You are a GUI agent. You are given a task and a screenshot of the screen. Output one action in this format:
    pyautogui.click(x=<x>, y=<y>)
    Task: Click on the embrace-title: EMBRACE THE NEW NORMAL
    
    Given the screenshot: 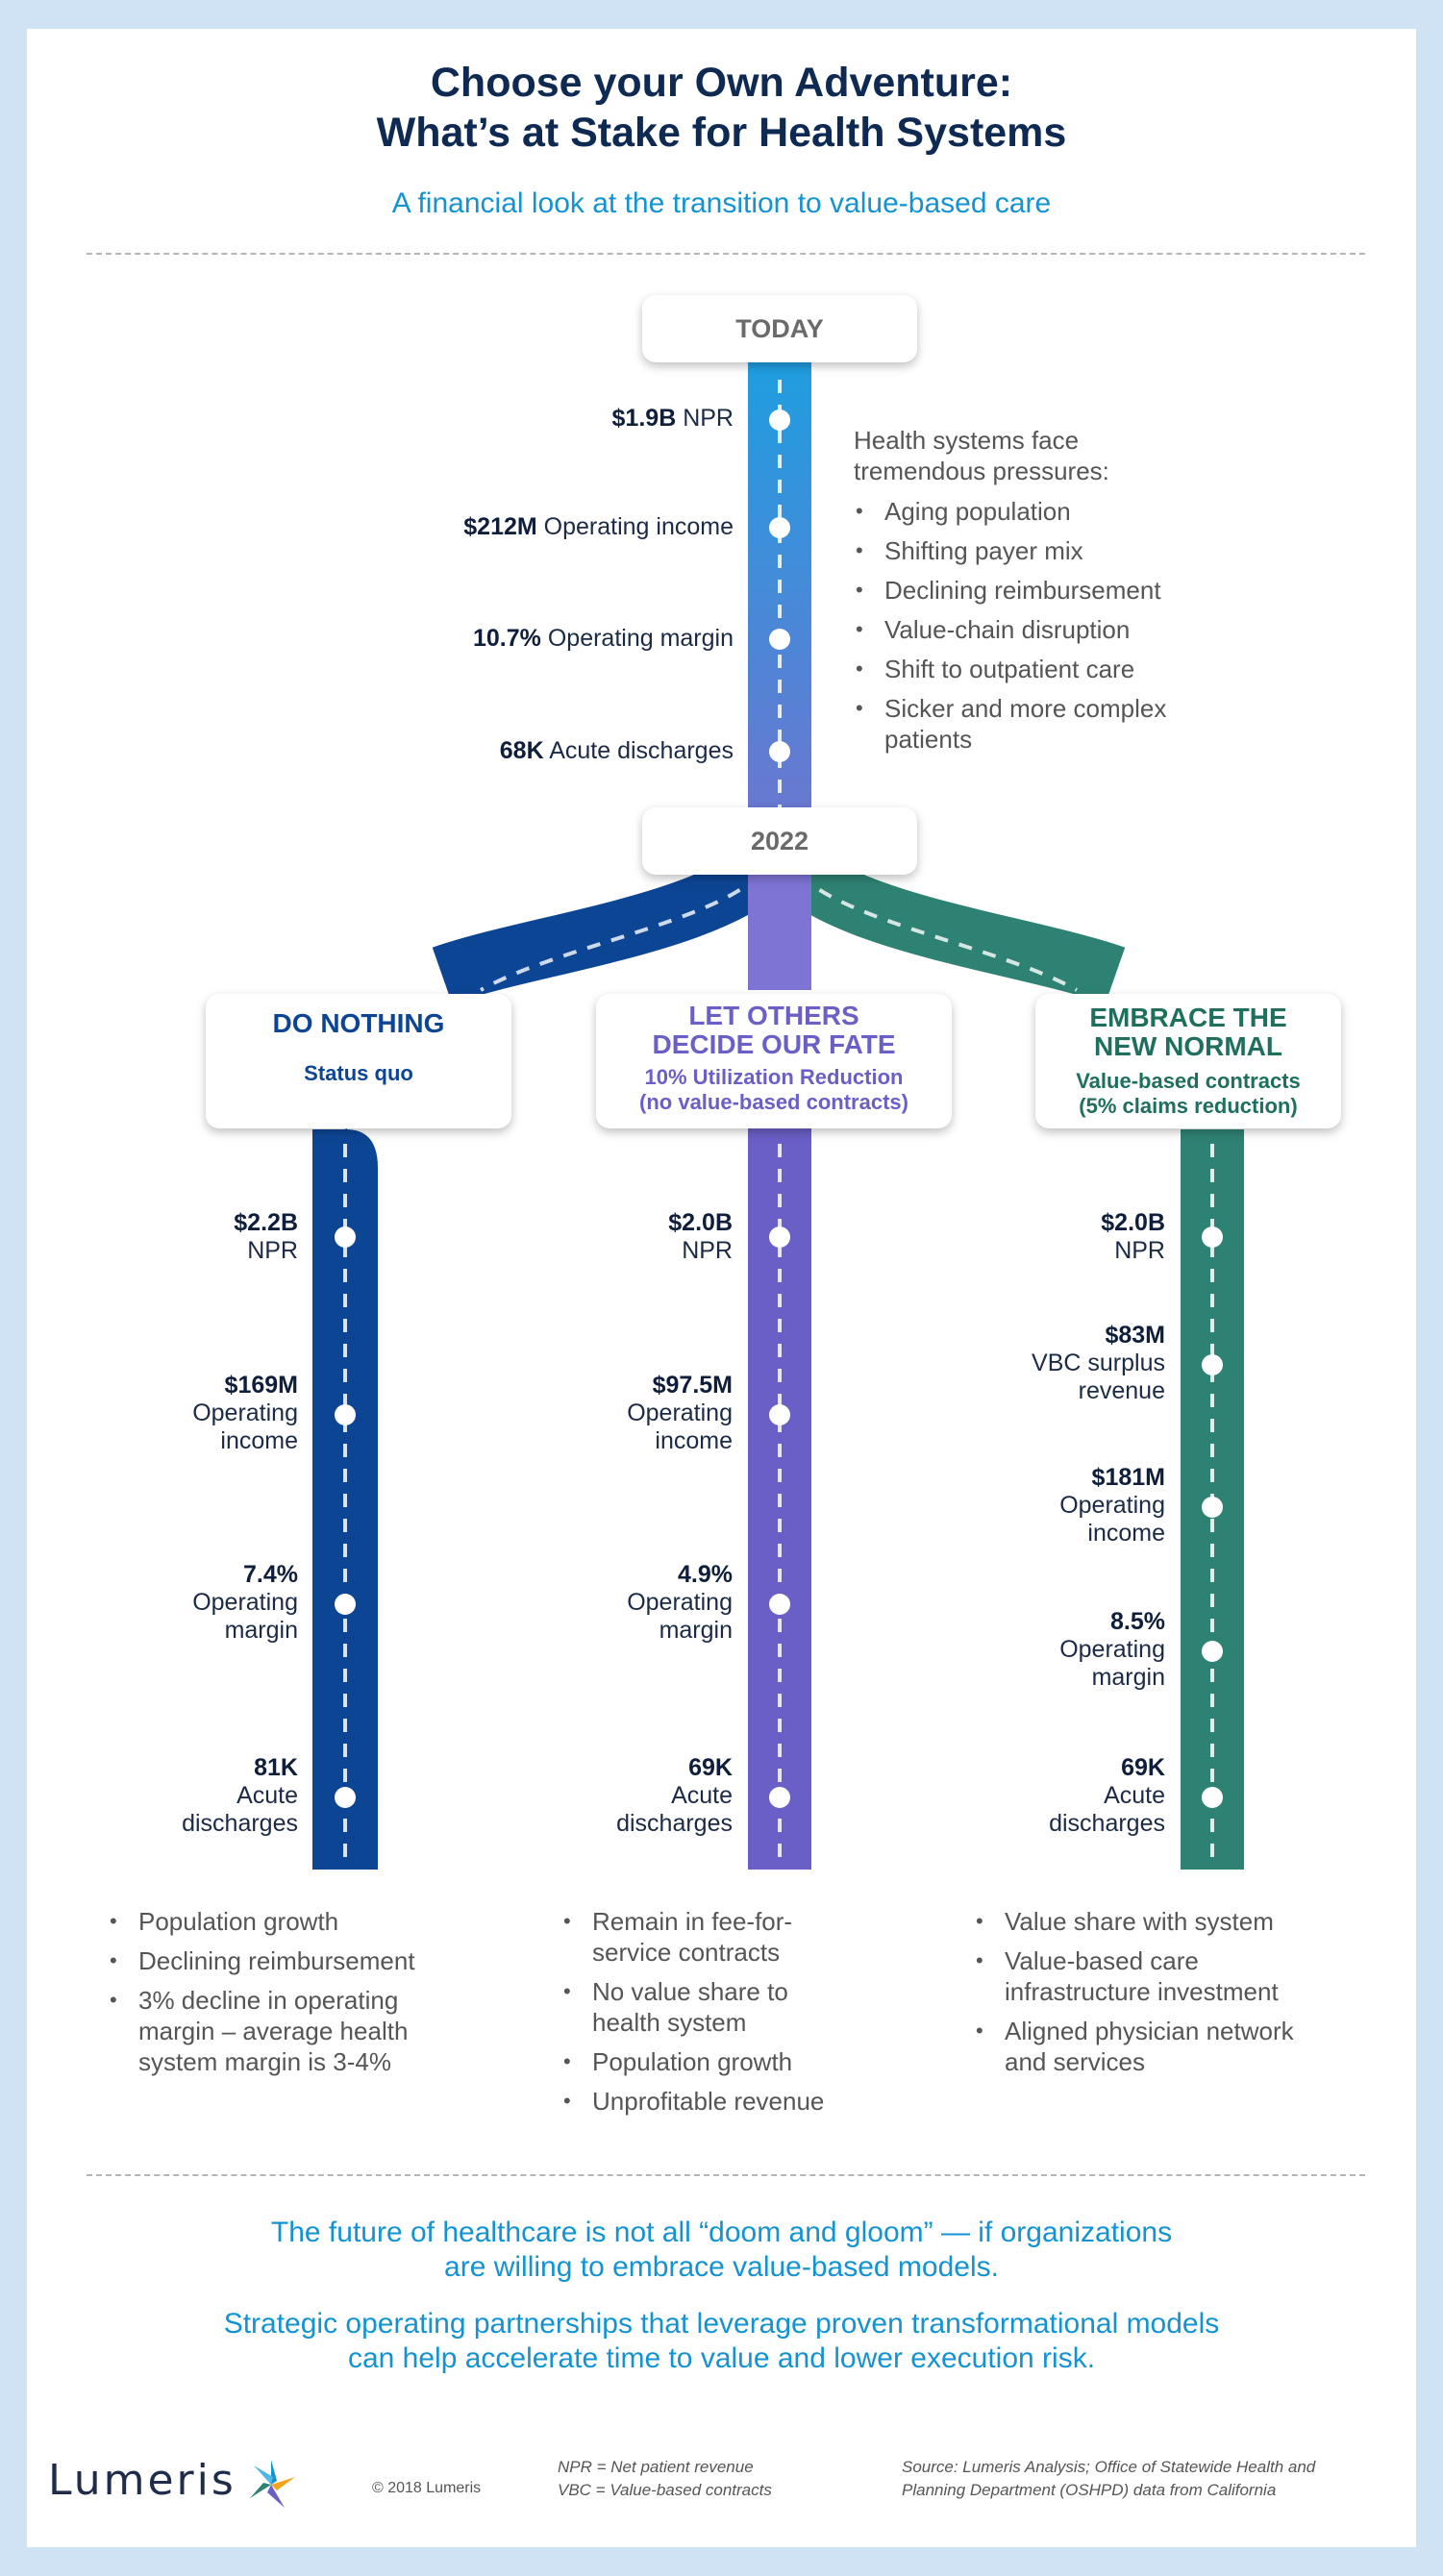 What is the action you would take?
    pyautogui.click(x=1188, y=1032)
    